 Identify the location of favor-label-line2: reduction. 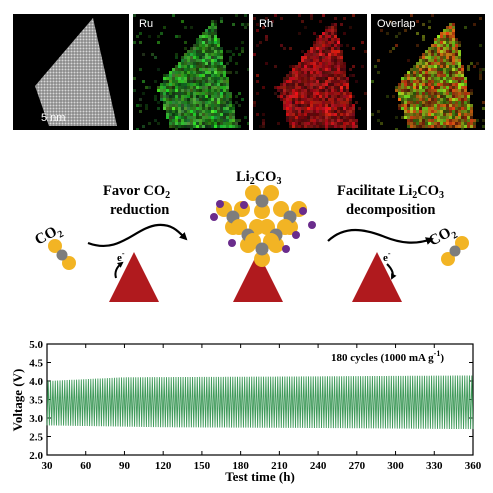
(139, 210).